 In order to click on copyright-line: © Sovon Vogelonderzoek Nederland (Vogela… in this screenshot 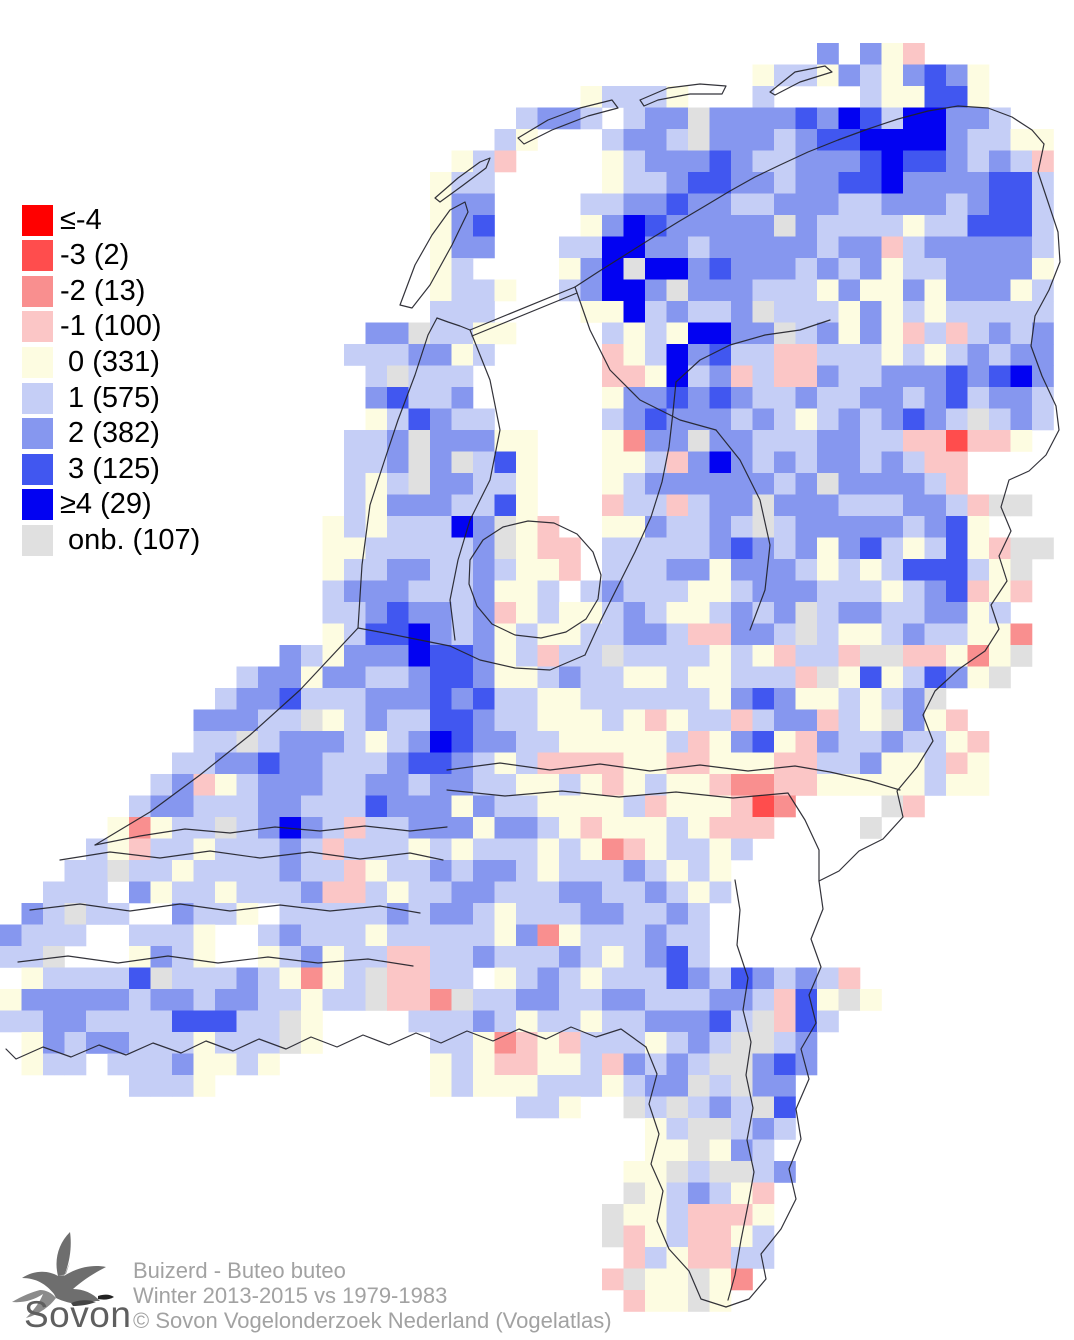, I will do `click(372, 1320)`.